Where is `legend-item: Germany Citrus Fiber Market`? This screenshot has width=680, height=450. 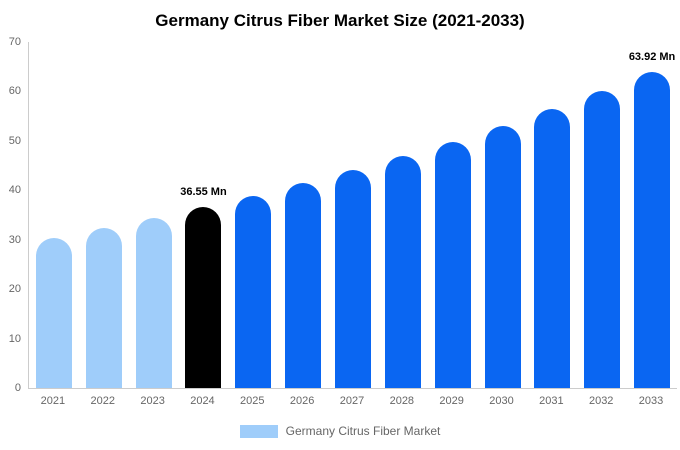 legend-item: Germany Citrus Fiber Market is located at coordinates (340, 431).